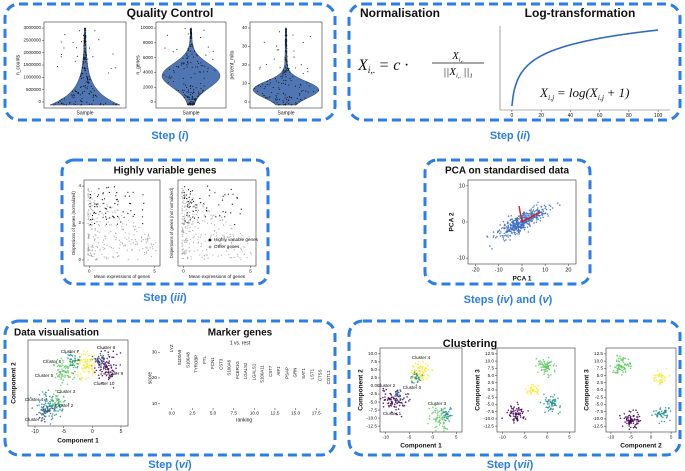  What do you see at coordinates (32, 64) in the screenshot?
I see `y-tick-label: 1500000` at bounding box center [32, 64].